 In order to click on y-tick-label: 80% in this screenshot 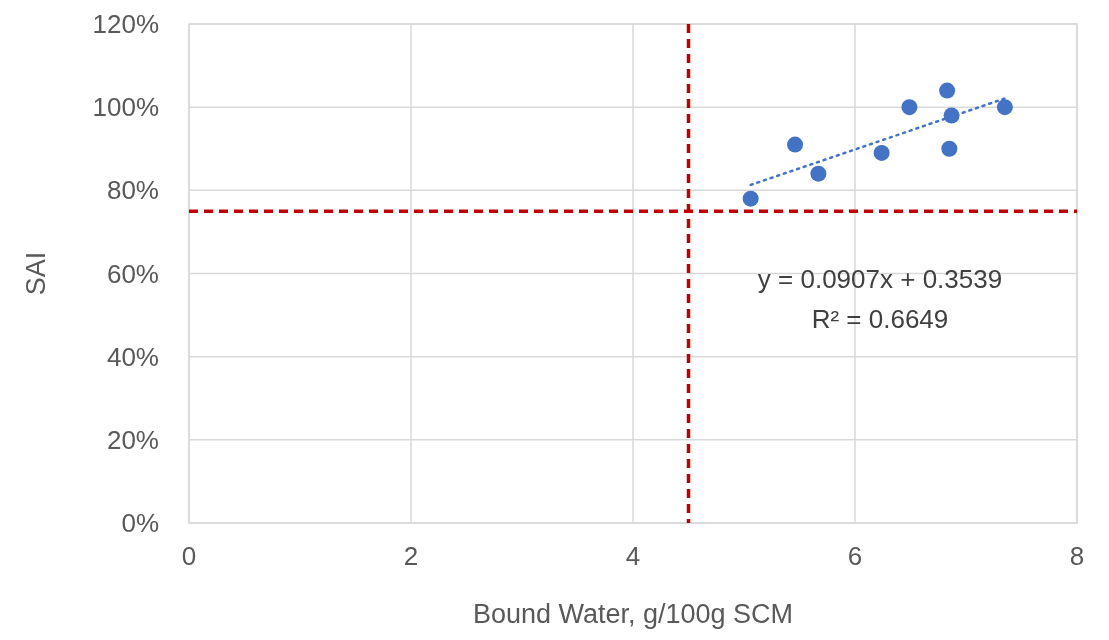, I will do `click(132, 190)`.